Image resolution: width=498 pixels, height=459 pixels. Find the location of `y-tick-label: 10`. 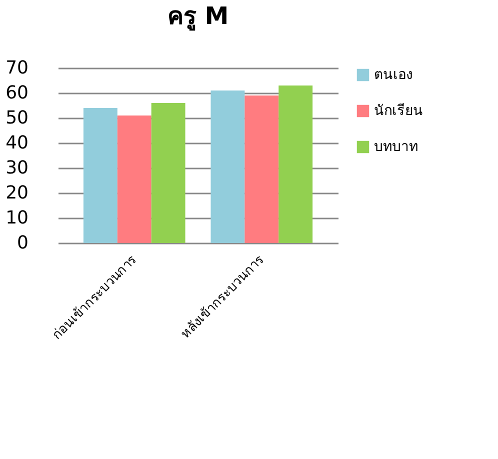

y-tick-label: 10 is located at coordinates (17, 218).